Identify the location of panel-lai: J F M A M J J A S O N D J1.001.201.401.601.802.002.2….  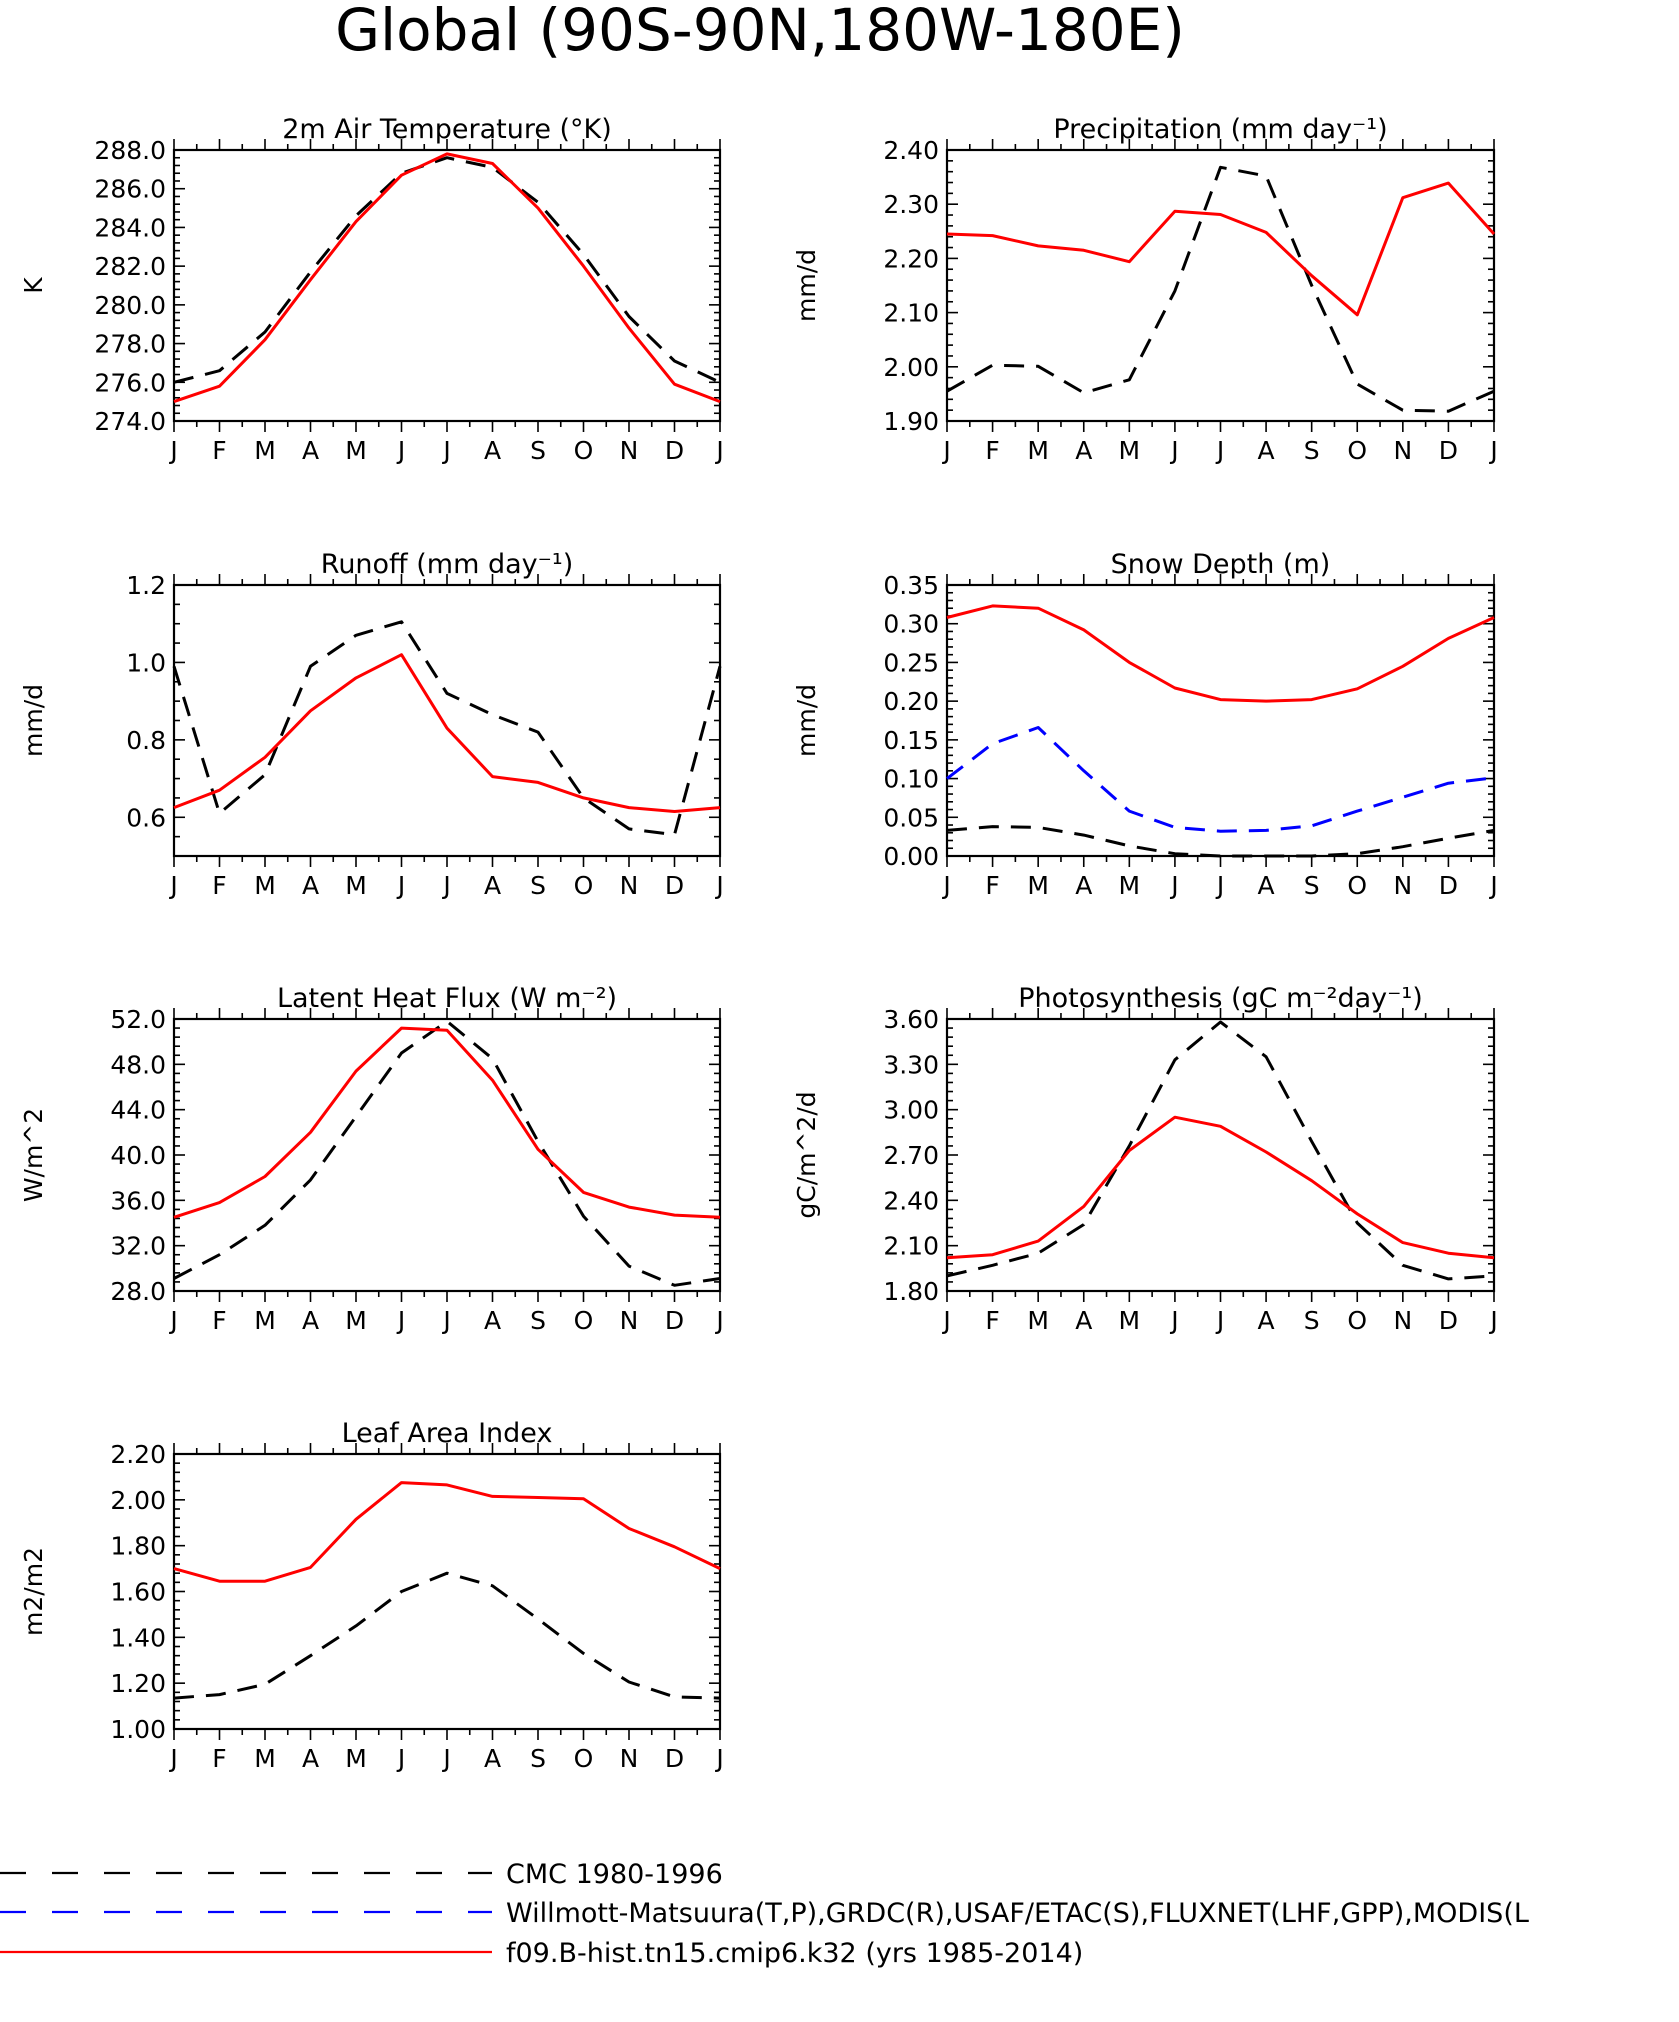
(371, 1595).